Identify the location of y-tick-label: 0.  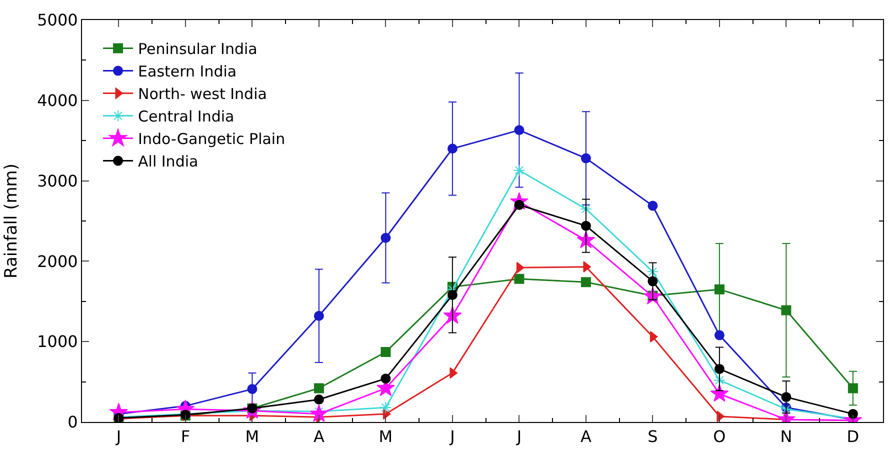
(73, 422).